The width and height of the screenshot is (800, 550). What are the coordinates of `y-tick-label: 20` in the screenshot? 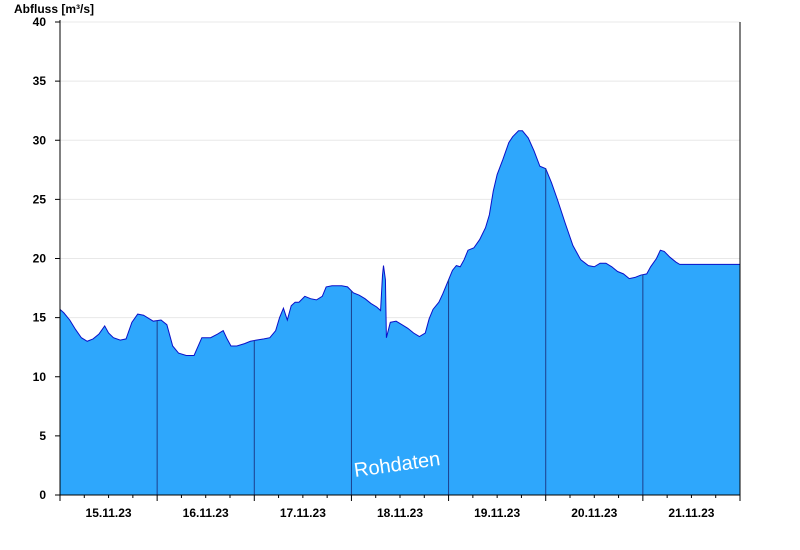 It's located at (40, 259).